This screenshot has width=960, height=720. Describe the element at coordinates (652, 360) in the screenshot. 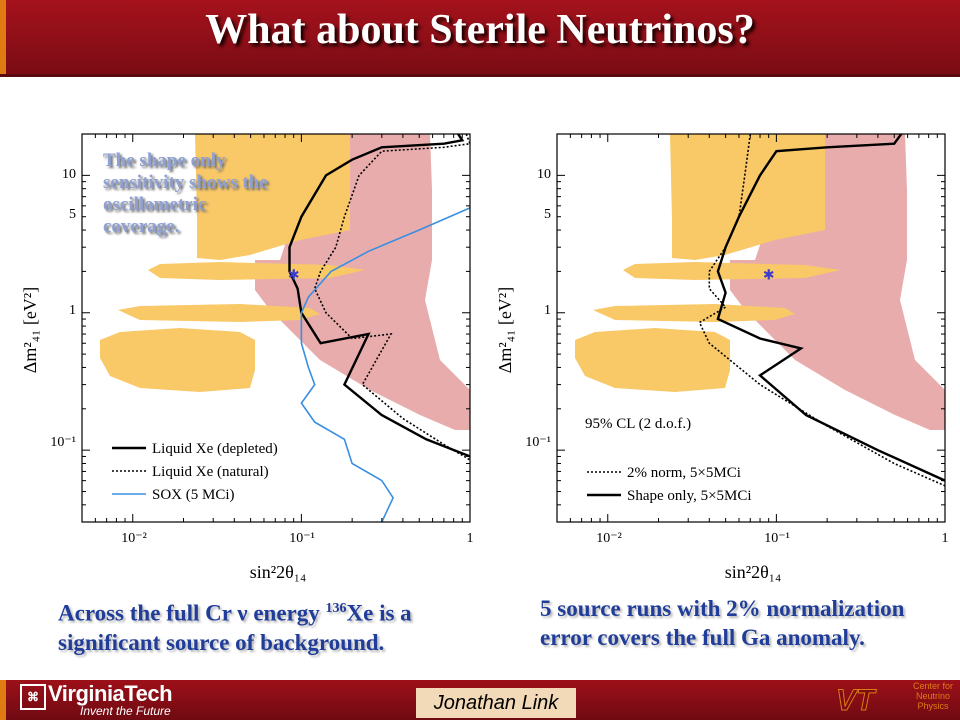

I see `right-allowed-region-yellow-lobe` at that location.